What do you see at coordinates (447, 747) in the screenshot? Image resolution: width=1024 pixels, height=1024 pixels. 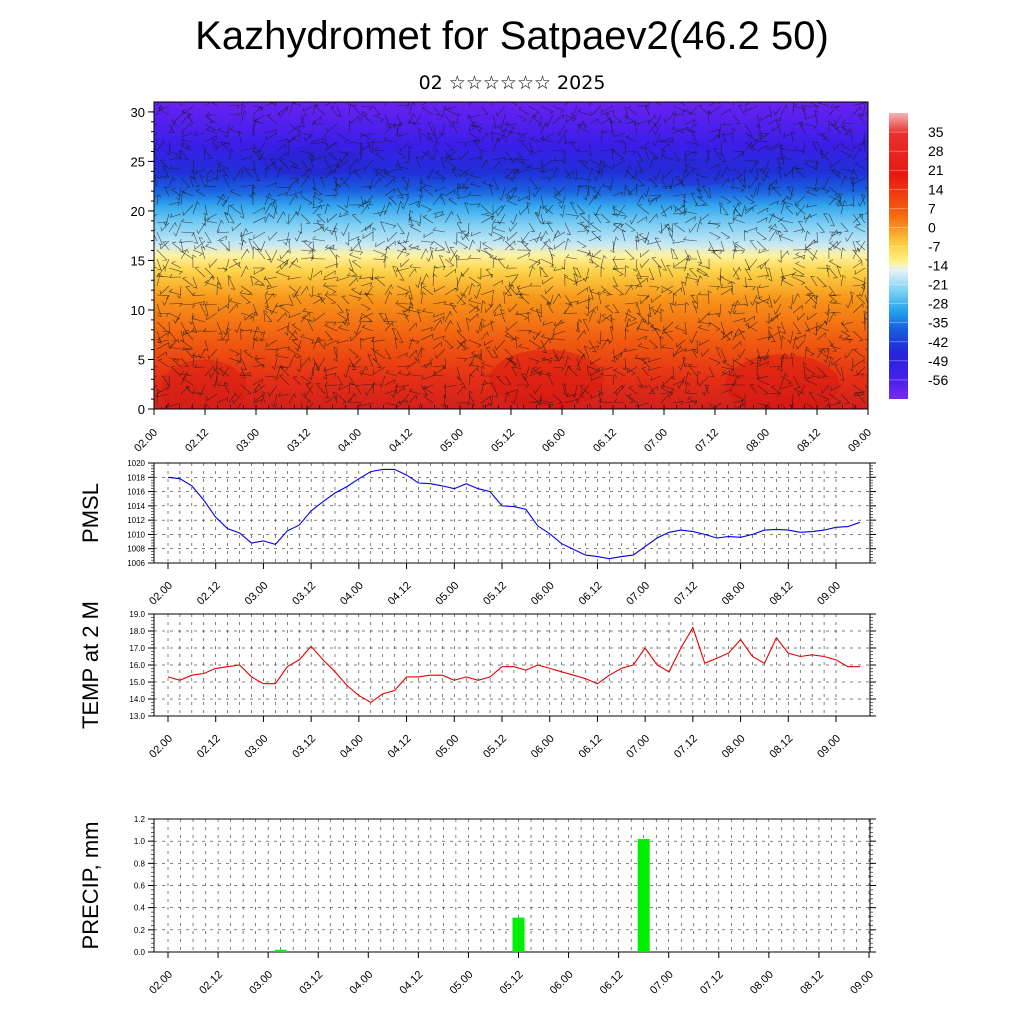 I see `x-tick-label: 05.00` at bounding box center [447, 747].